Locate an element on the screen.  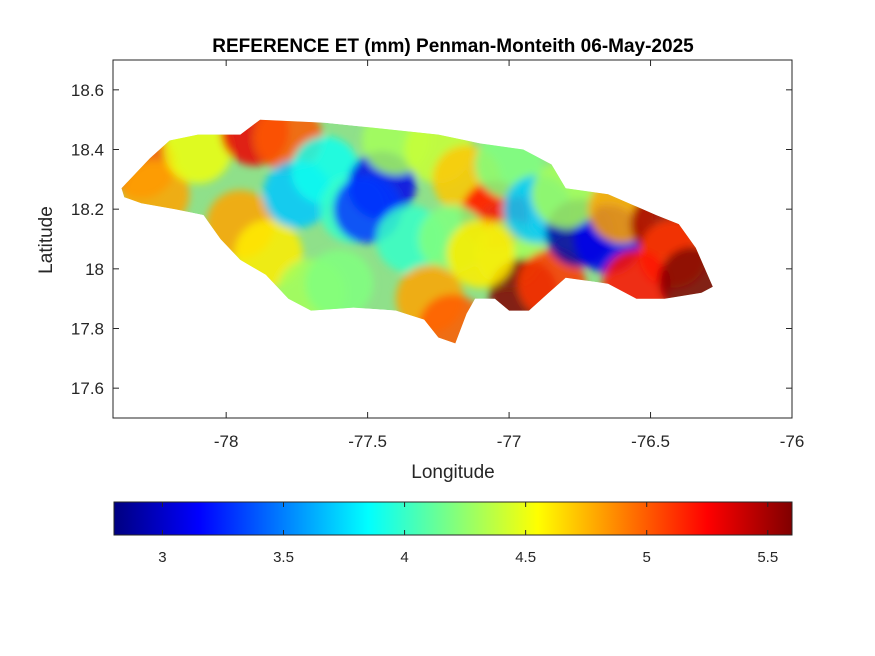
colorbar-tick-label: 5.5 is located at coordinates (767, 557).